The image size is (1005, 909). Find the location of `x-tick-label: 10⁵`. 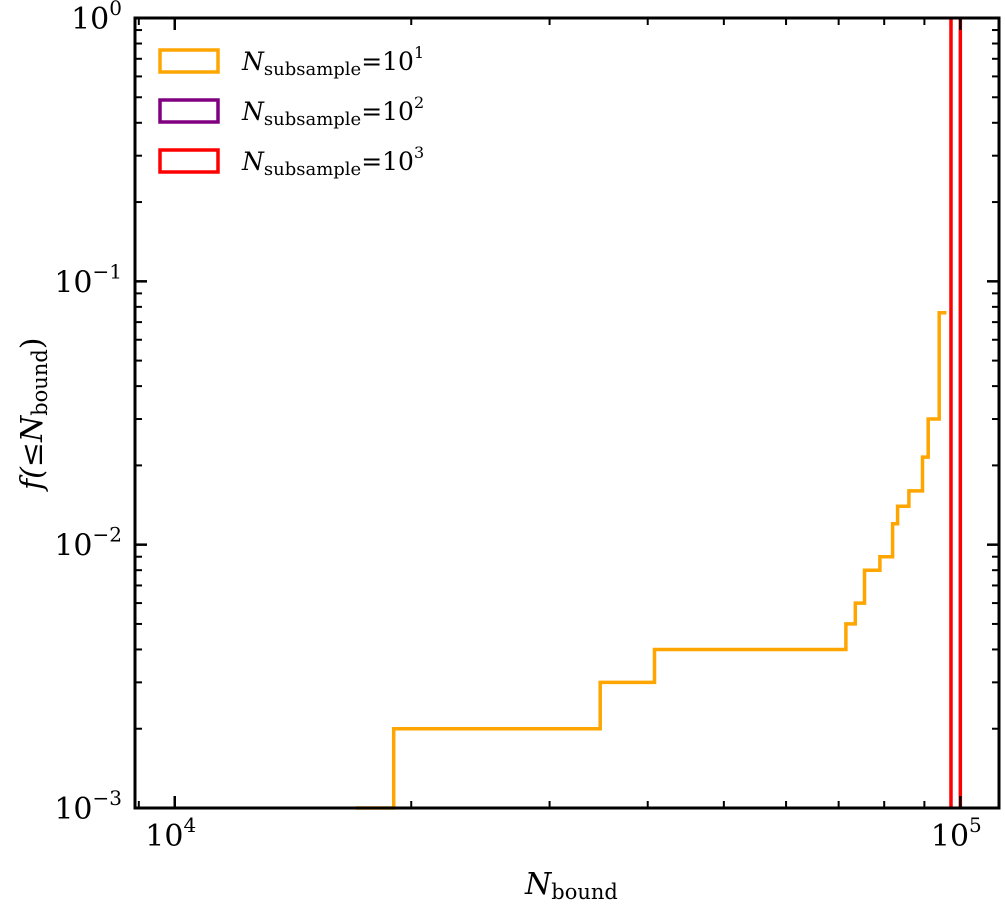

x-tick-label: 10⁵ is located at coordinates (956, 833).